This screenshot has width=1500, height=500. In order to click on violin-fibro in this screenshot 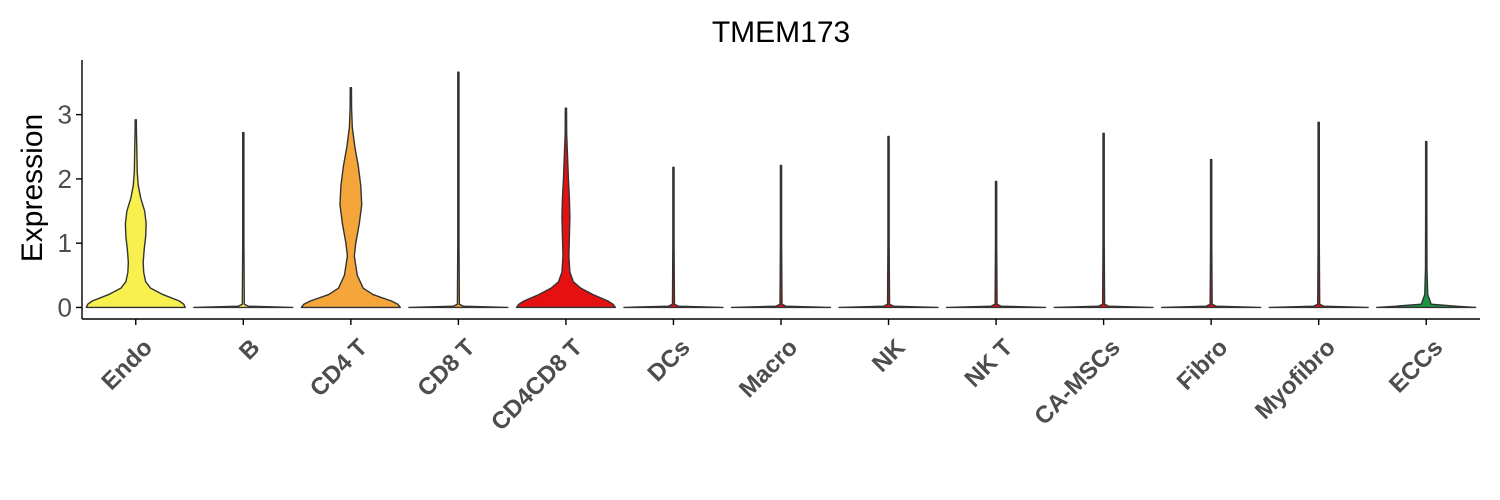, I will do `click(1211, 233)`.